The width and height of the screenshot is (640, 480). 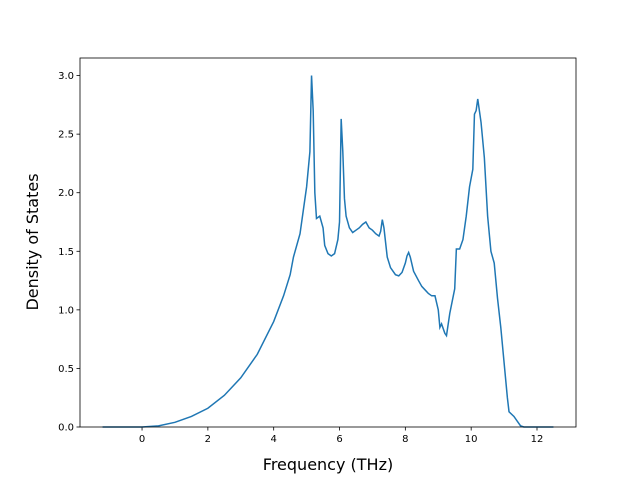 What do you see at coordinates (66, 369) in the screenshot?
I see `y-tick-label: 0.5` at bounding box center [66, 369].